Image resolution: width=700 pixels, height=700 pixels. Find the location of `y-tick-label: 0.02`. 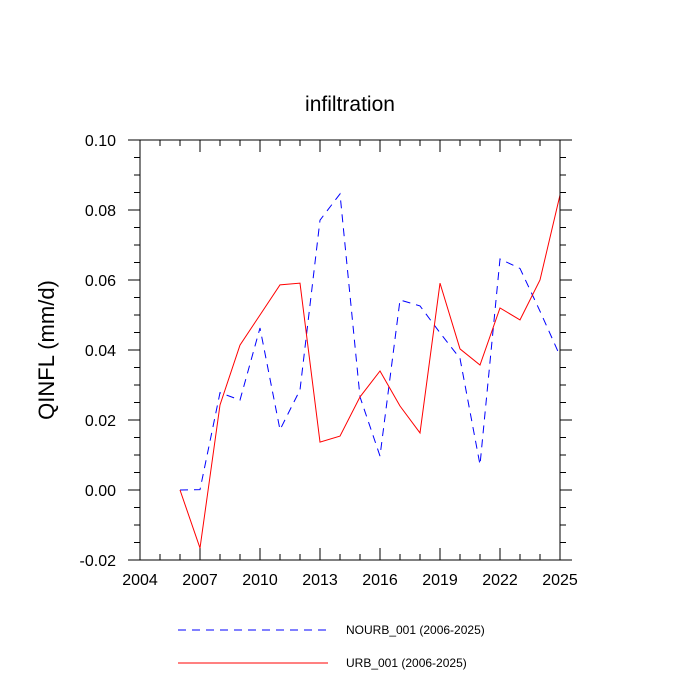

y-tick-label: 0.02 is located at coordinates (100, 421).